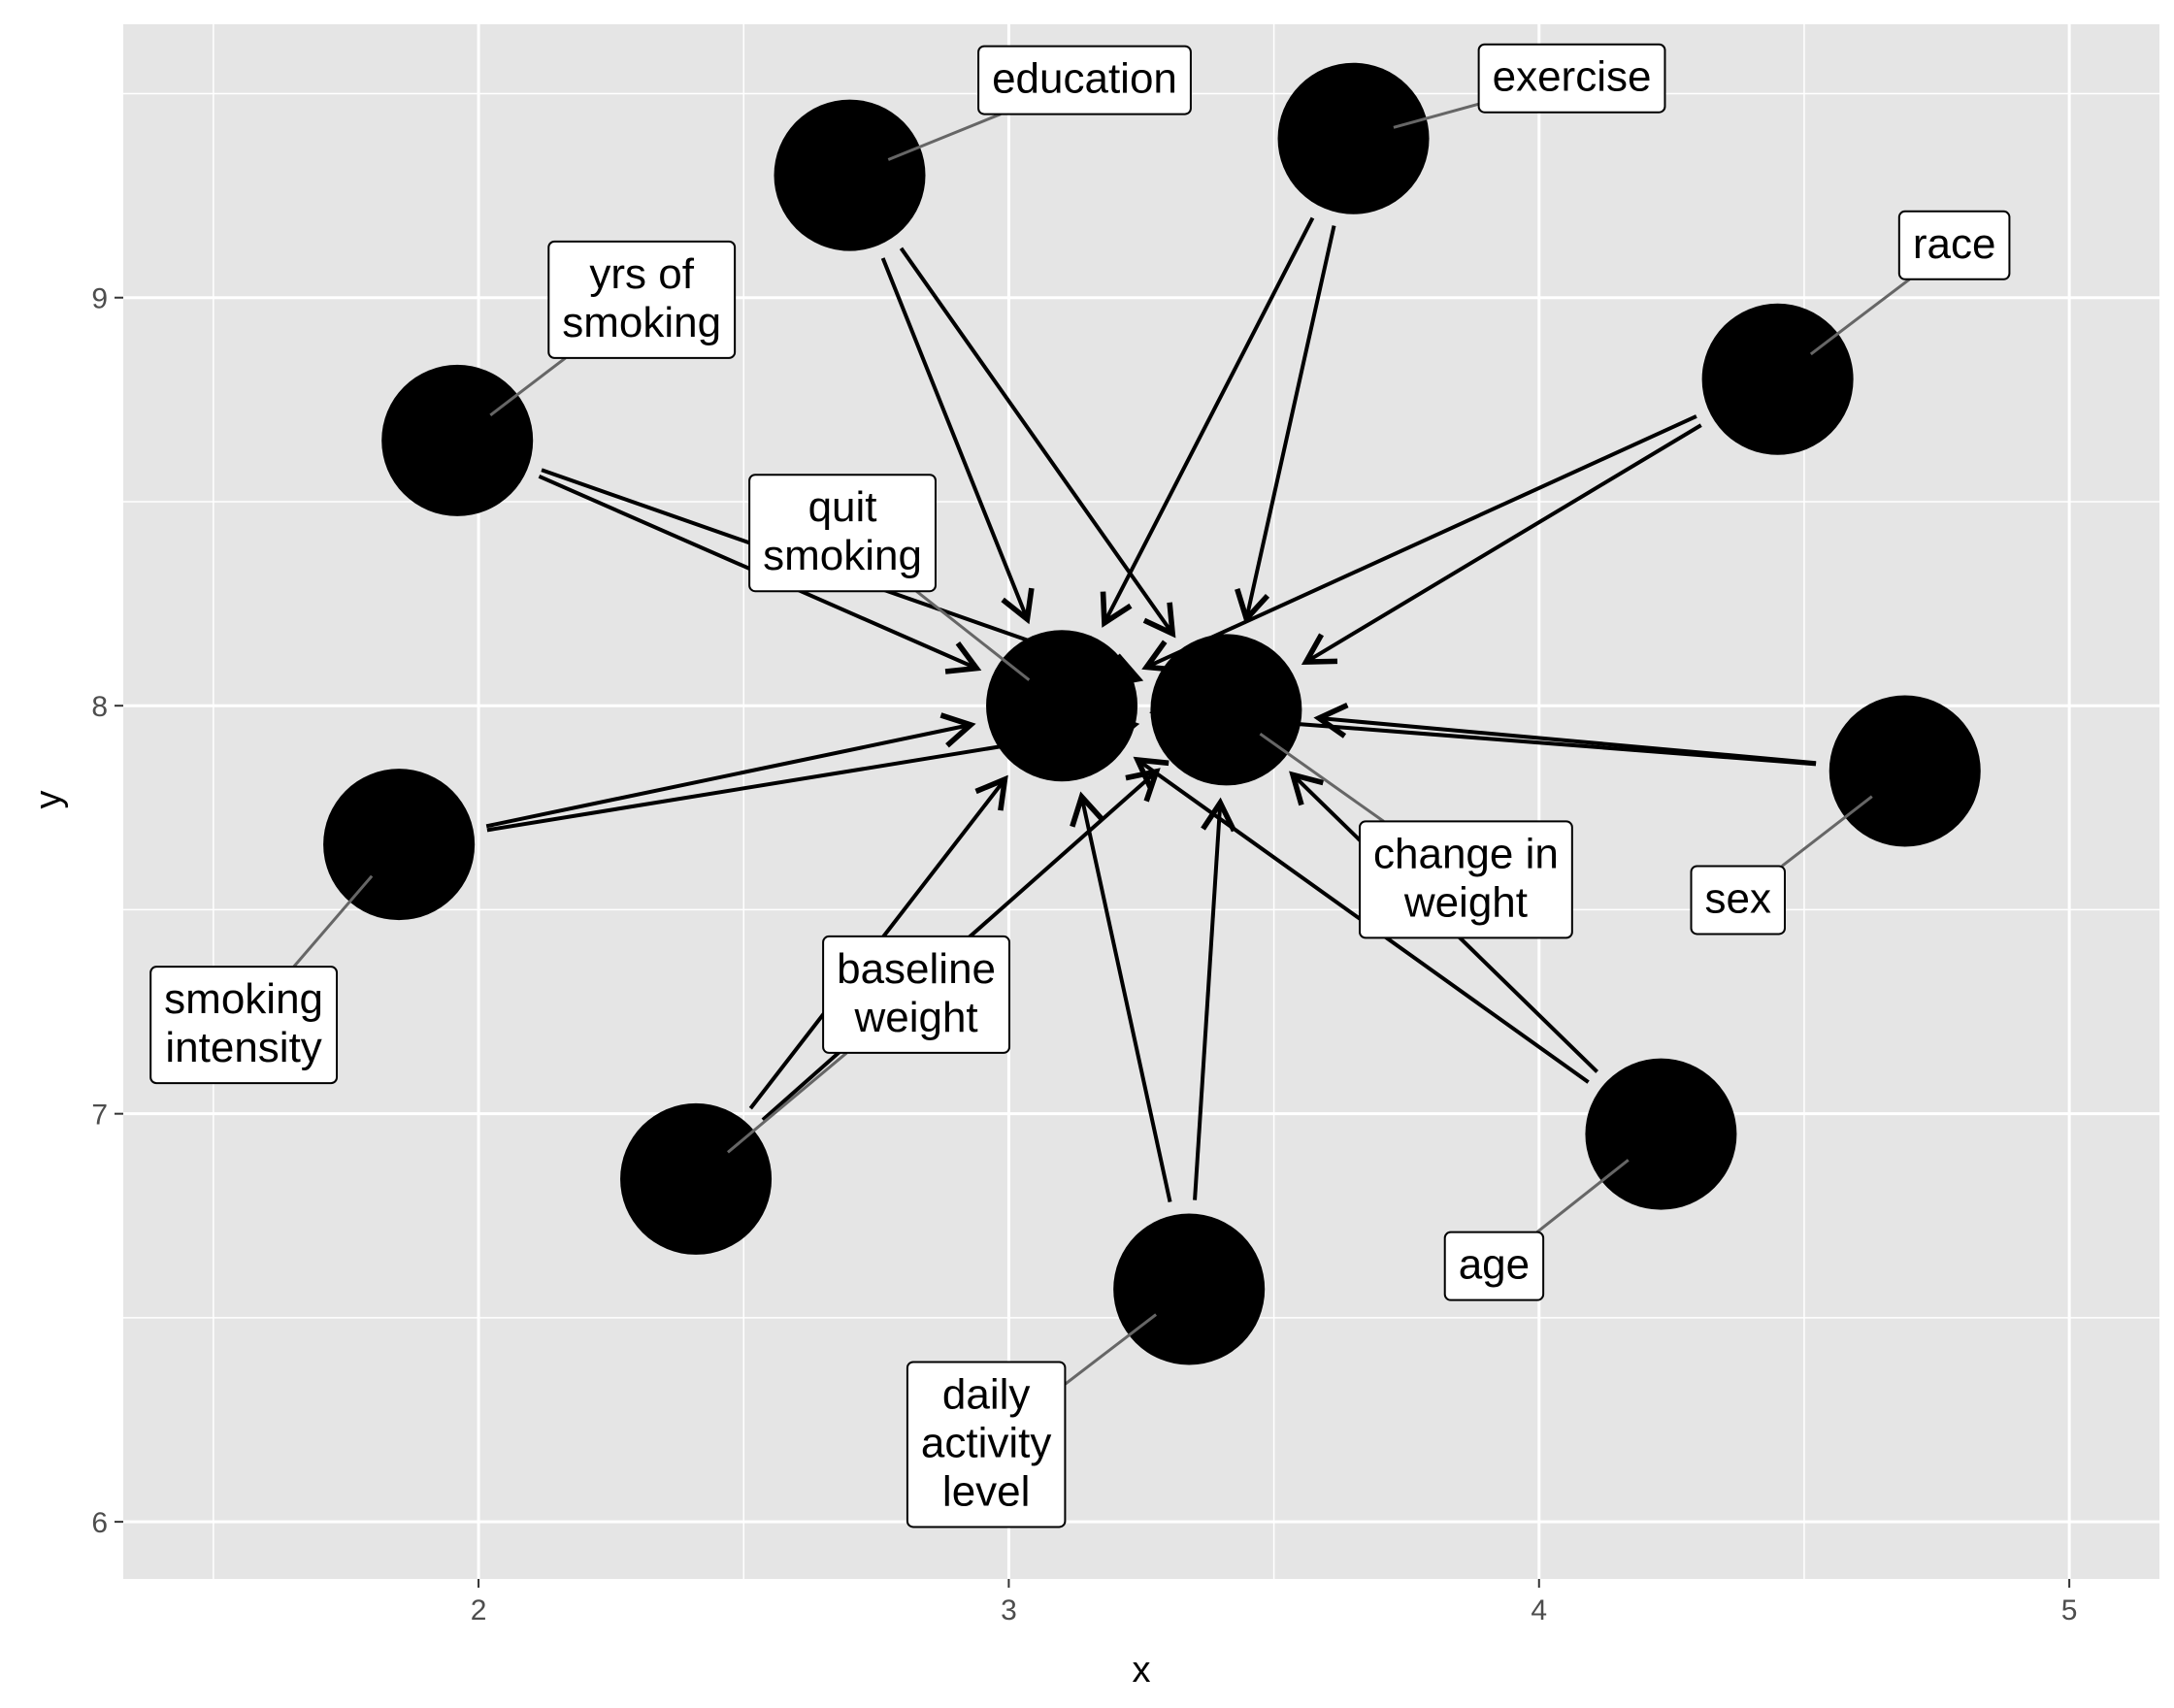 This screenshot has width=2174, height=1708. Describe the element at coordinates (1353, 138) in the screenshot. I see `node-exercise` at that location.